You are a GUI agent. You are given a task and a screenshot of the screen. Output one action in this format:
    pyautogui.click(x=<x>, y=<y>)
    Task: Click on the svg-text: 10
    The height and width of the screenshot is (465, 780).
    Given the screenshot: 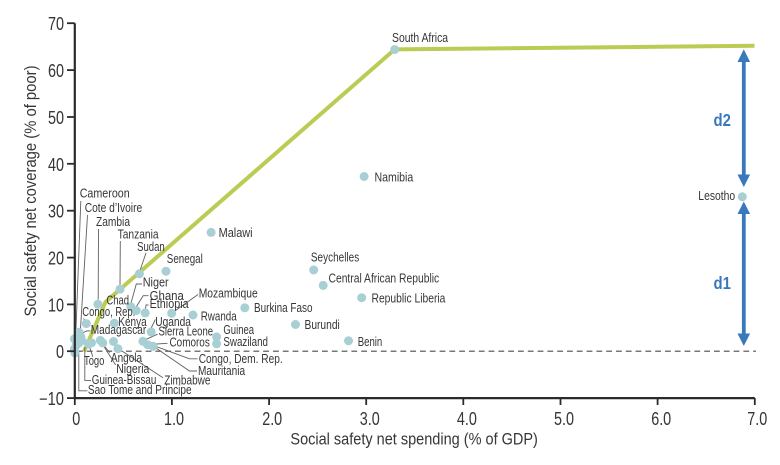 What is the action you would take?
    pyautogui.click(x=56, y=305)
    